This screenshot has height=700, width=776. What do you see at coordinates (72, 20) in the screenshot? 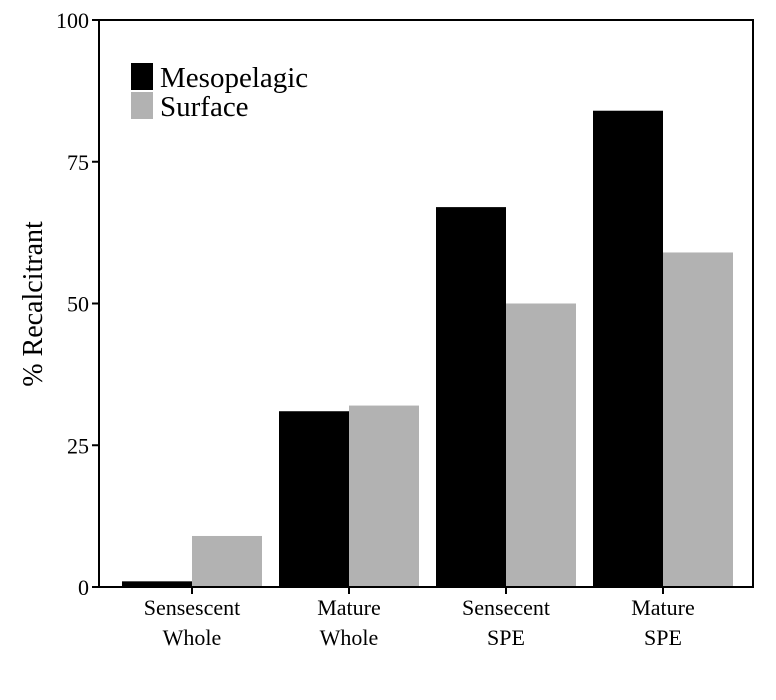
I see `y-tick-label-4: 100` at bounding box center [72, 20].